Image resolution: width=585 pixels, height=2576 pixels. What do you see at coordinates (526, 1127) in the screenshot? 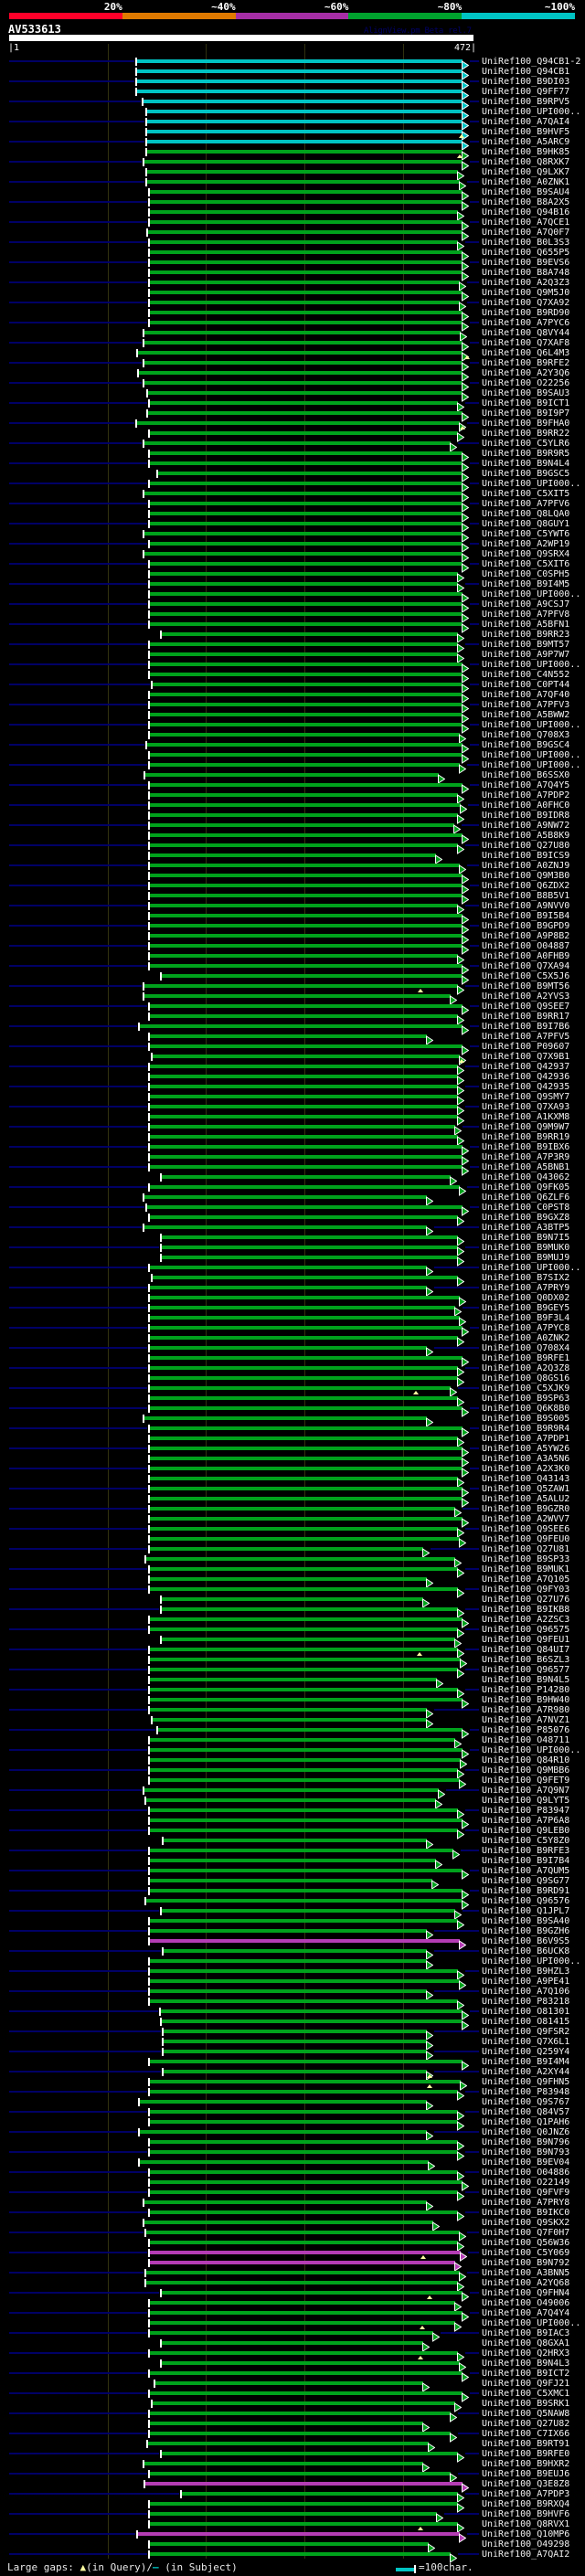
I see `hit-label: UniRef100_Q9M9W7` at bounding box center [526, 1127].